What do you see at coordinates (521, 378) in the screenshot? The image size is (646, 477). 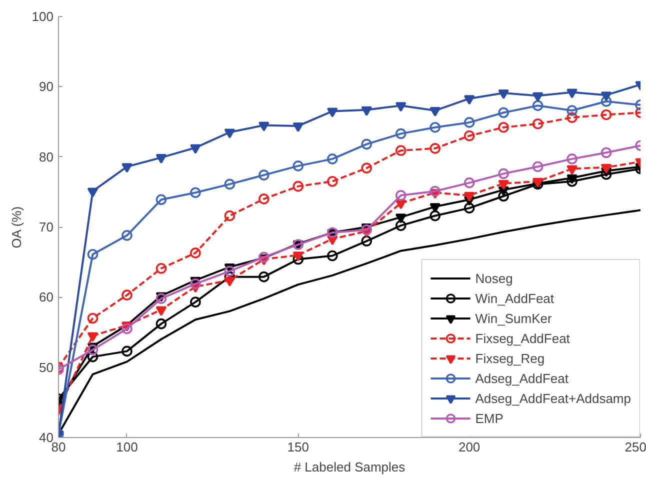 I see `legend-label: Adseg_AddFeat` at bounding box center [521, 378].